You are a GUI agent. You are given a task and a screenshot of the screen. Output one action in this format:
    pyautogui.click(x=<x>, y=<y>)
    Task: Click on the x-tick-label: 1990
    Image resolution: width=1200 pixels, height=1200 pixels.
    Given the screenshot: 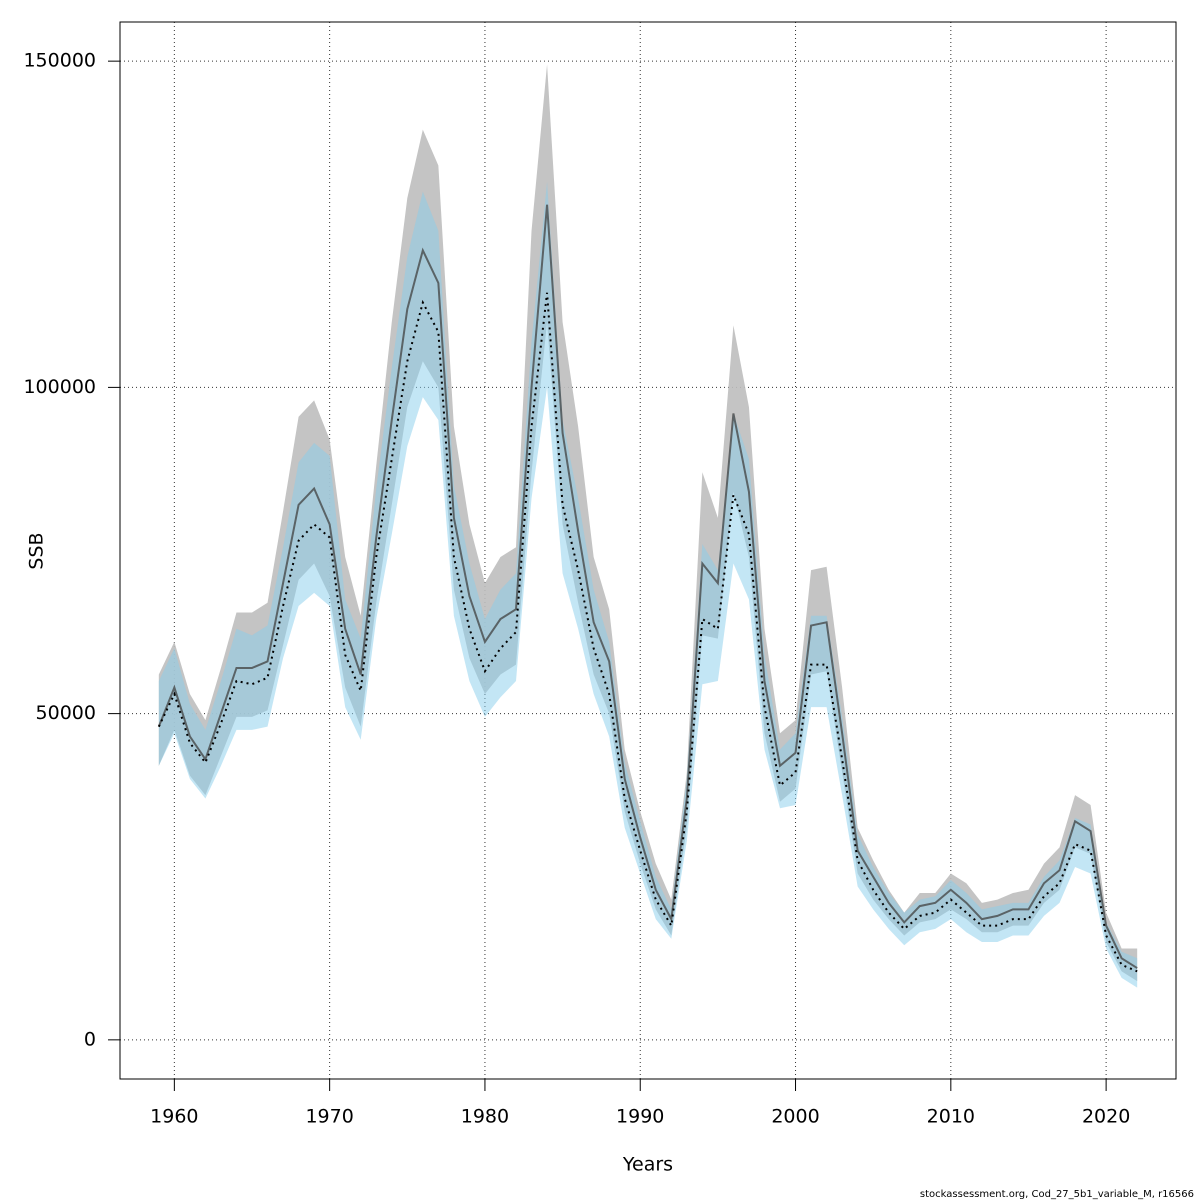 What is the action you would take?
    pyautogui.click(x=640, y=1117)
    